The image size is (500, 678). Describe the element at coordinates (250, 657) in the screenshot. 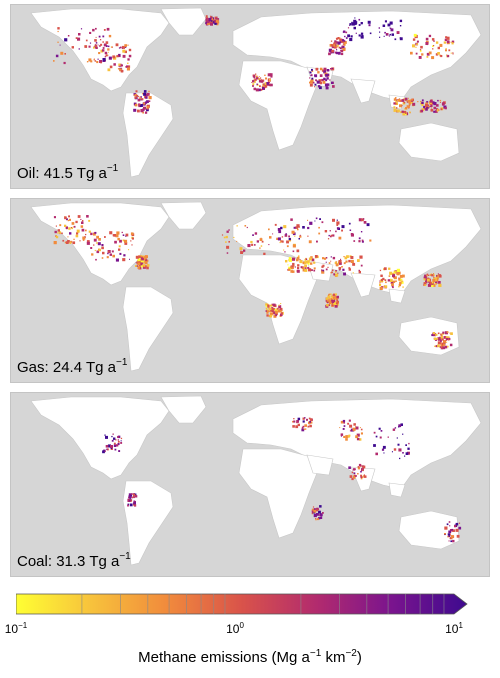

I see `colorbar-title: Methane emissions (Mg a−1 km−2)` at that location.